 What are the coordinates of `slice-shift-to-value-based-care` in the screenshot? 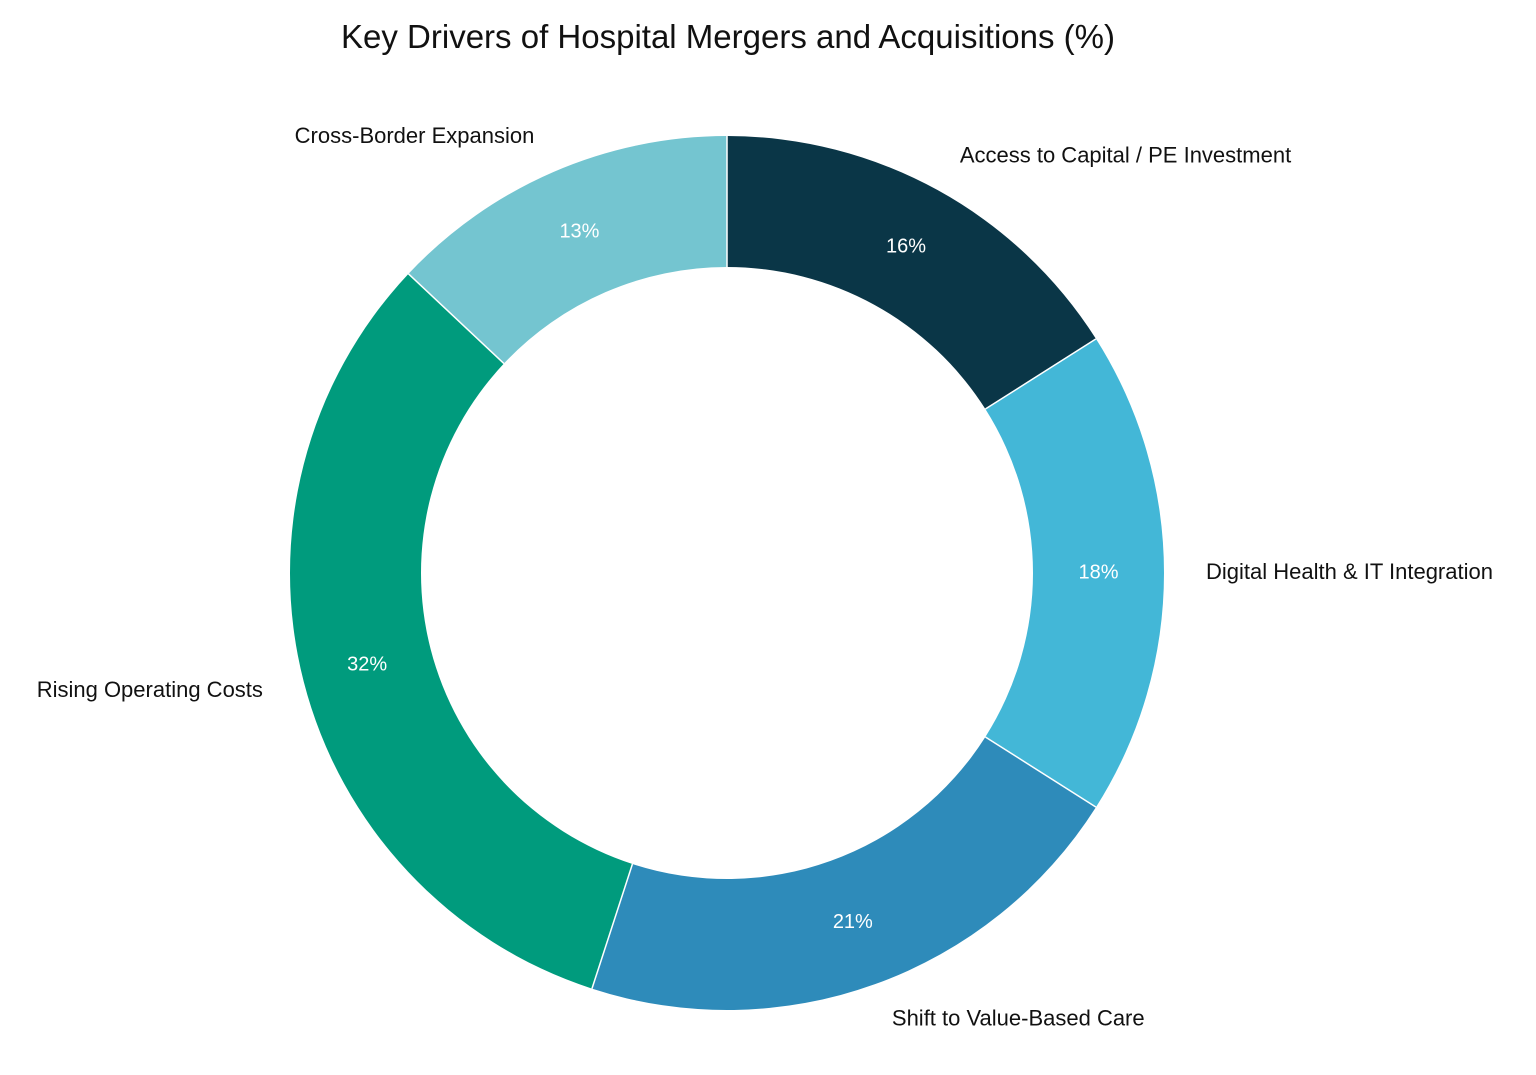 It's located at (843, 873).